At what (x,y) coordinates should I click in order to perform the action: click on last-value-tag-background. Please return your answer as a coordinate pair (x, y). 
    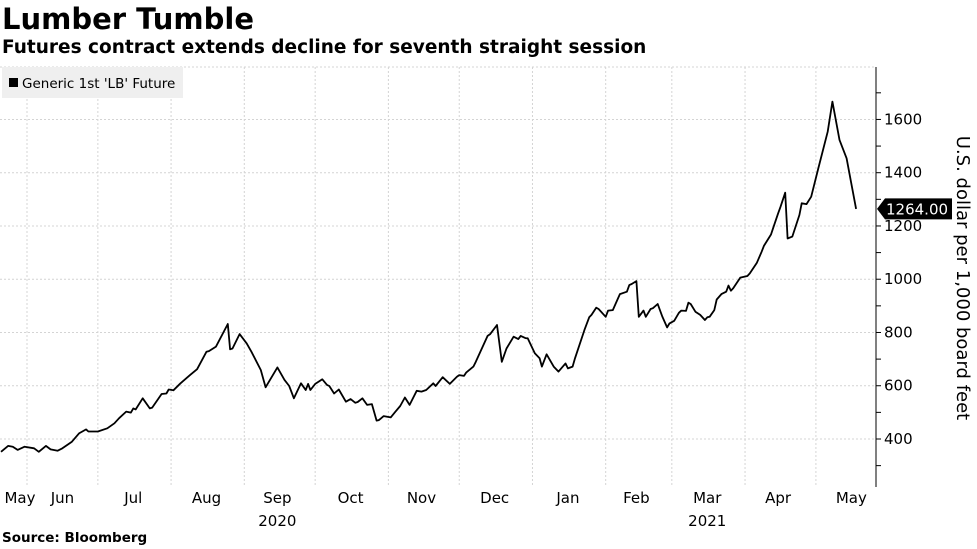
    Looking at the image, I should click on (914, 209).